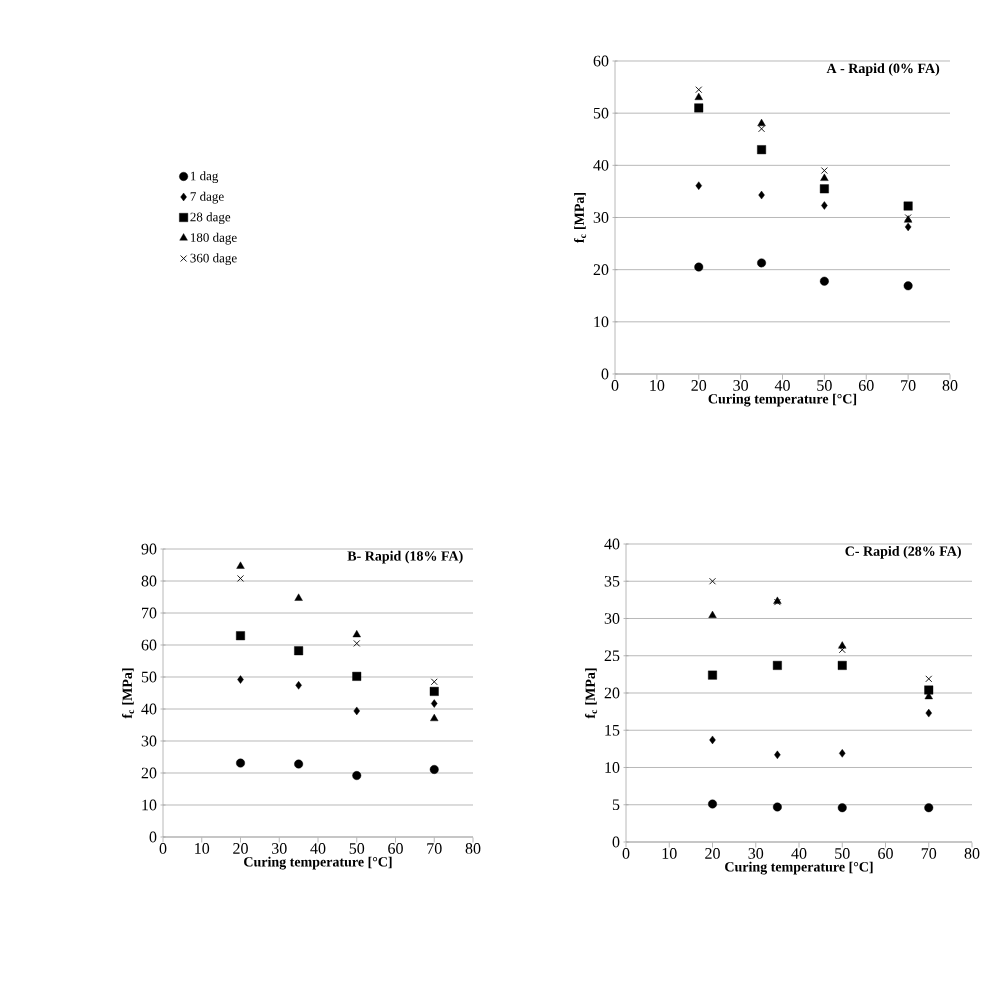  I want to click on y-tick-label: 80, so click(149, 581).